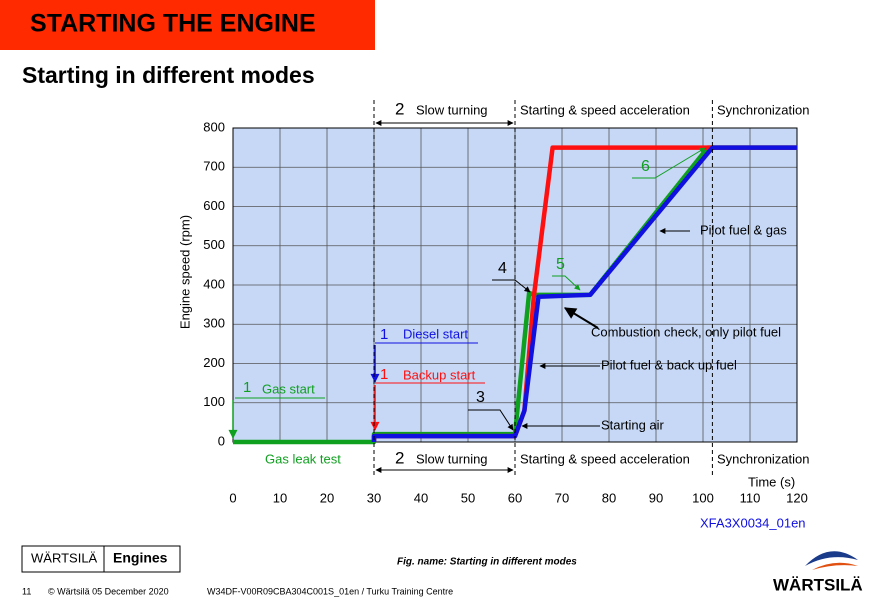  I want to click on y-tick-label: 100, so click(214, 401).